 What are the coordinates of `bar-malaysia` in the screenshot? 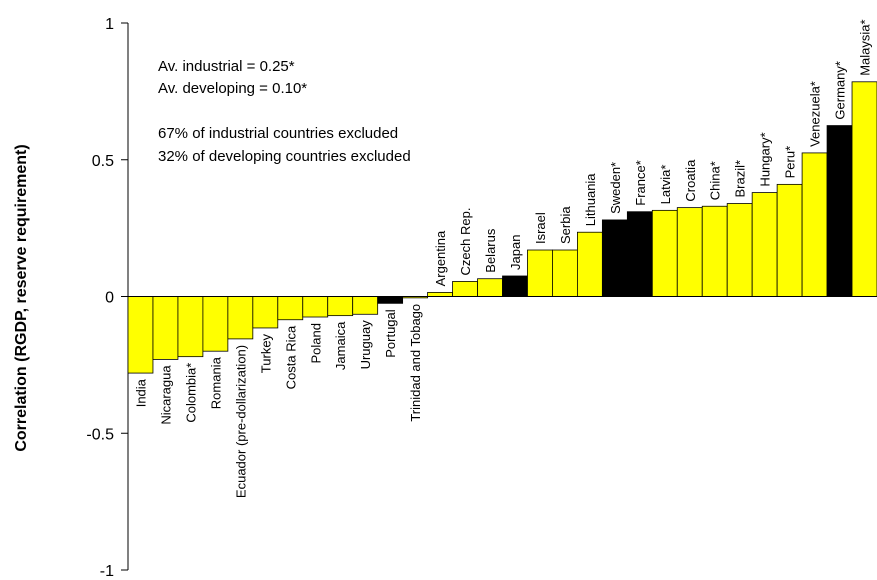 It's located at (864, 189).